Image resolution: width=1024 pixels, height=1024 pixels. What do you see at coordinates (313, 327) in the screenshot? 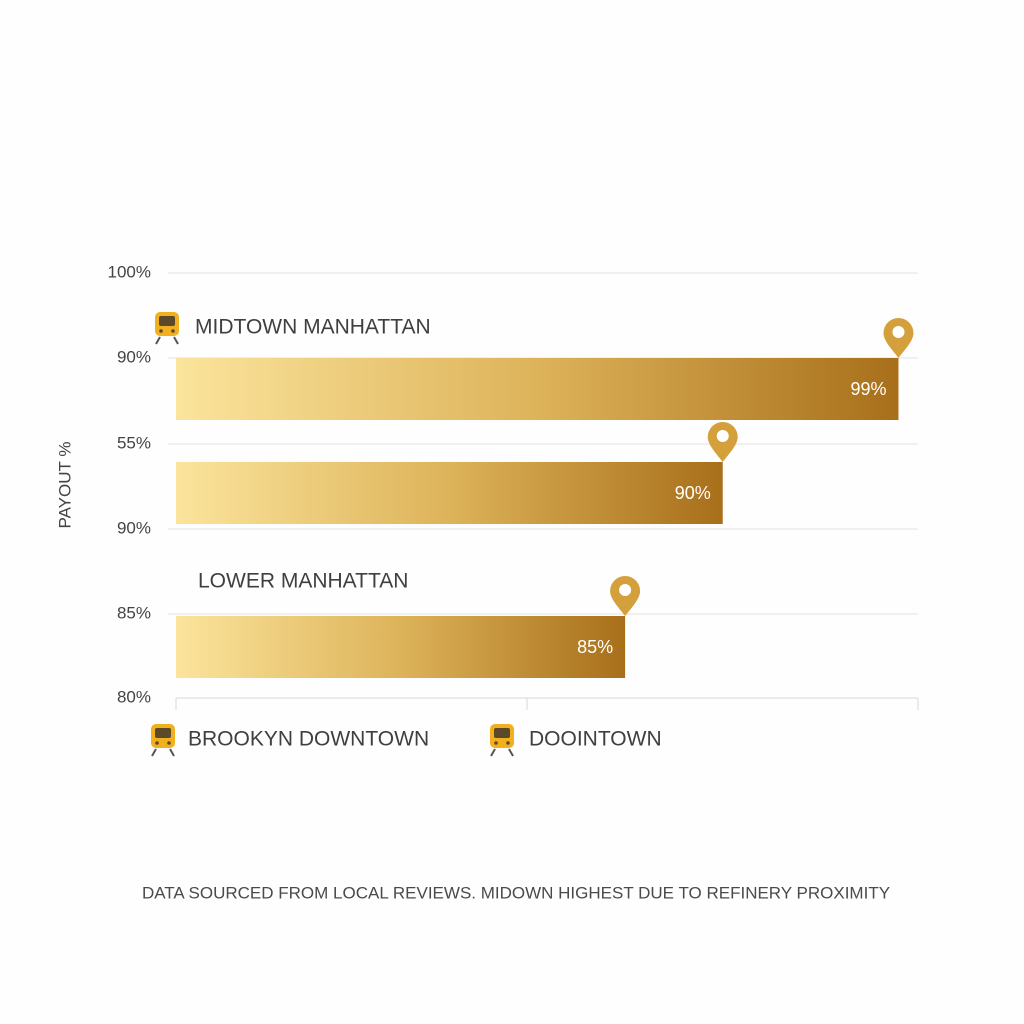
I see `category-label: MIDTOWN MANHATTAN` at bounding box center [313, 327].